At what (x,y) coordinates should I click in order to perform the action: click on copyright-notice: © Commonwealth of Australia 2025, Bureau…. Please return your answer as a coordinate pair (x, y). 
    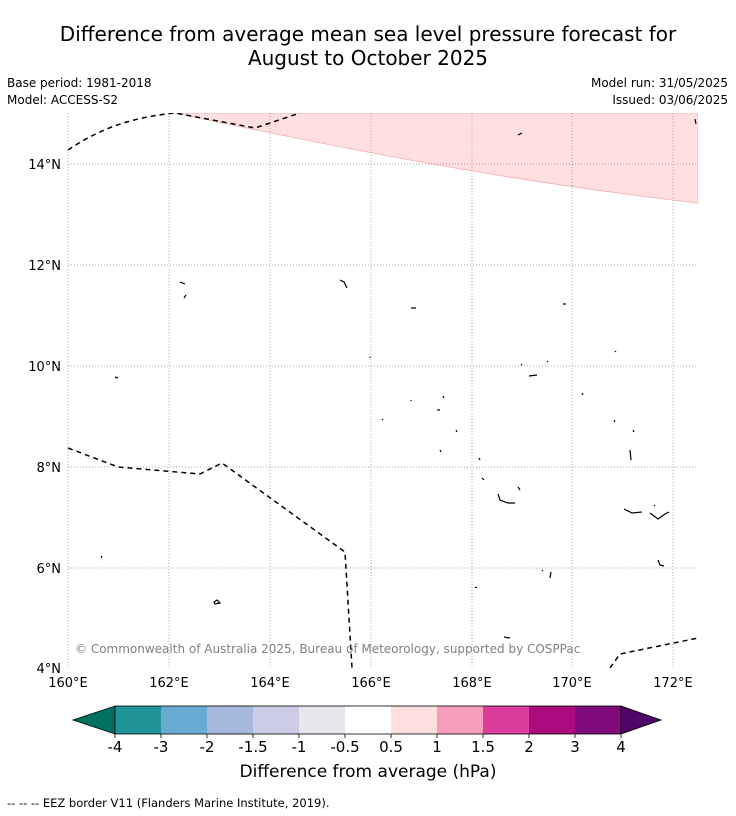
    Looking at the image, I should click on (327, 649).